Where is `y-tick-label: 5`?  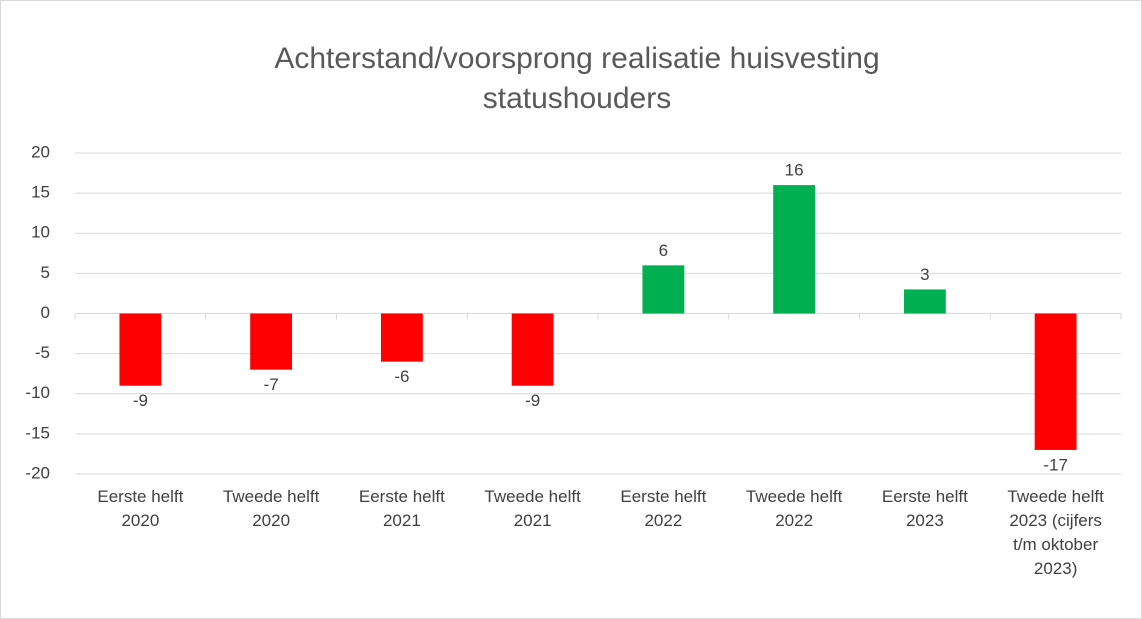 y-tick-label: 5 is located at coordinates (45, 272).